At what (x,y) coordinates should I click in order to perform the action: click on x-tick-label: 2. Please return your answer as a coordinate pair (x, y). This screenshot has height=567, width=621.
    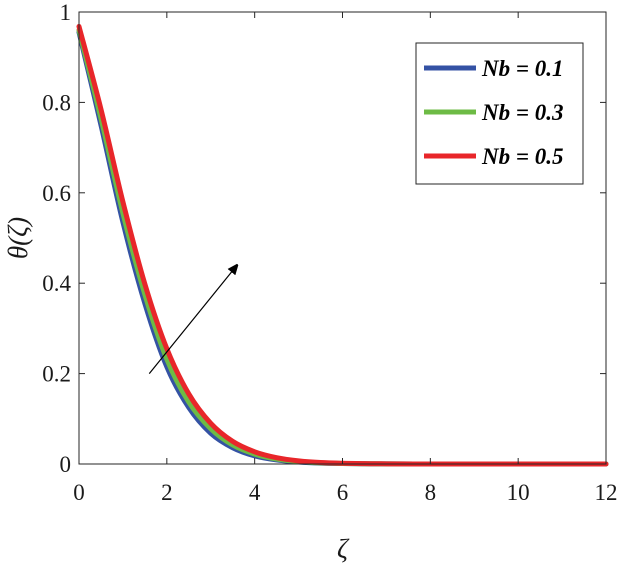
    Looking at the image, I should click on (167, 492).